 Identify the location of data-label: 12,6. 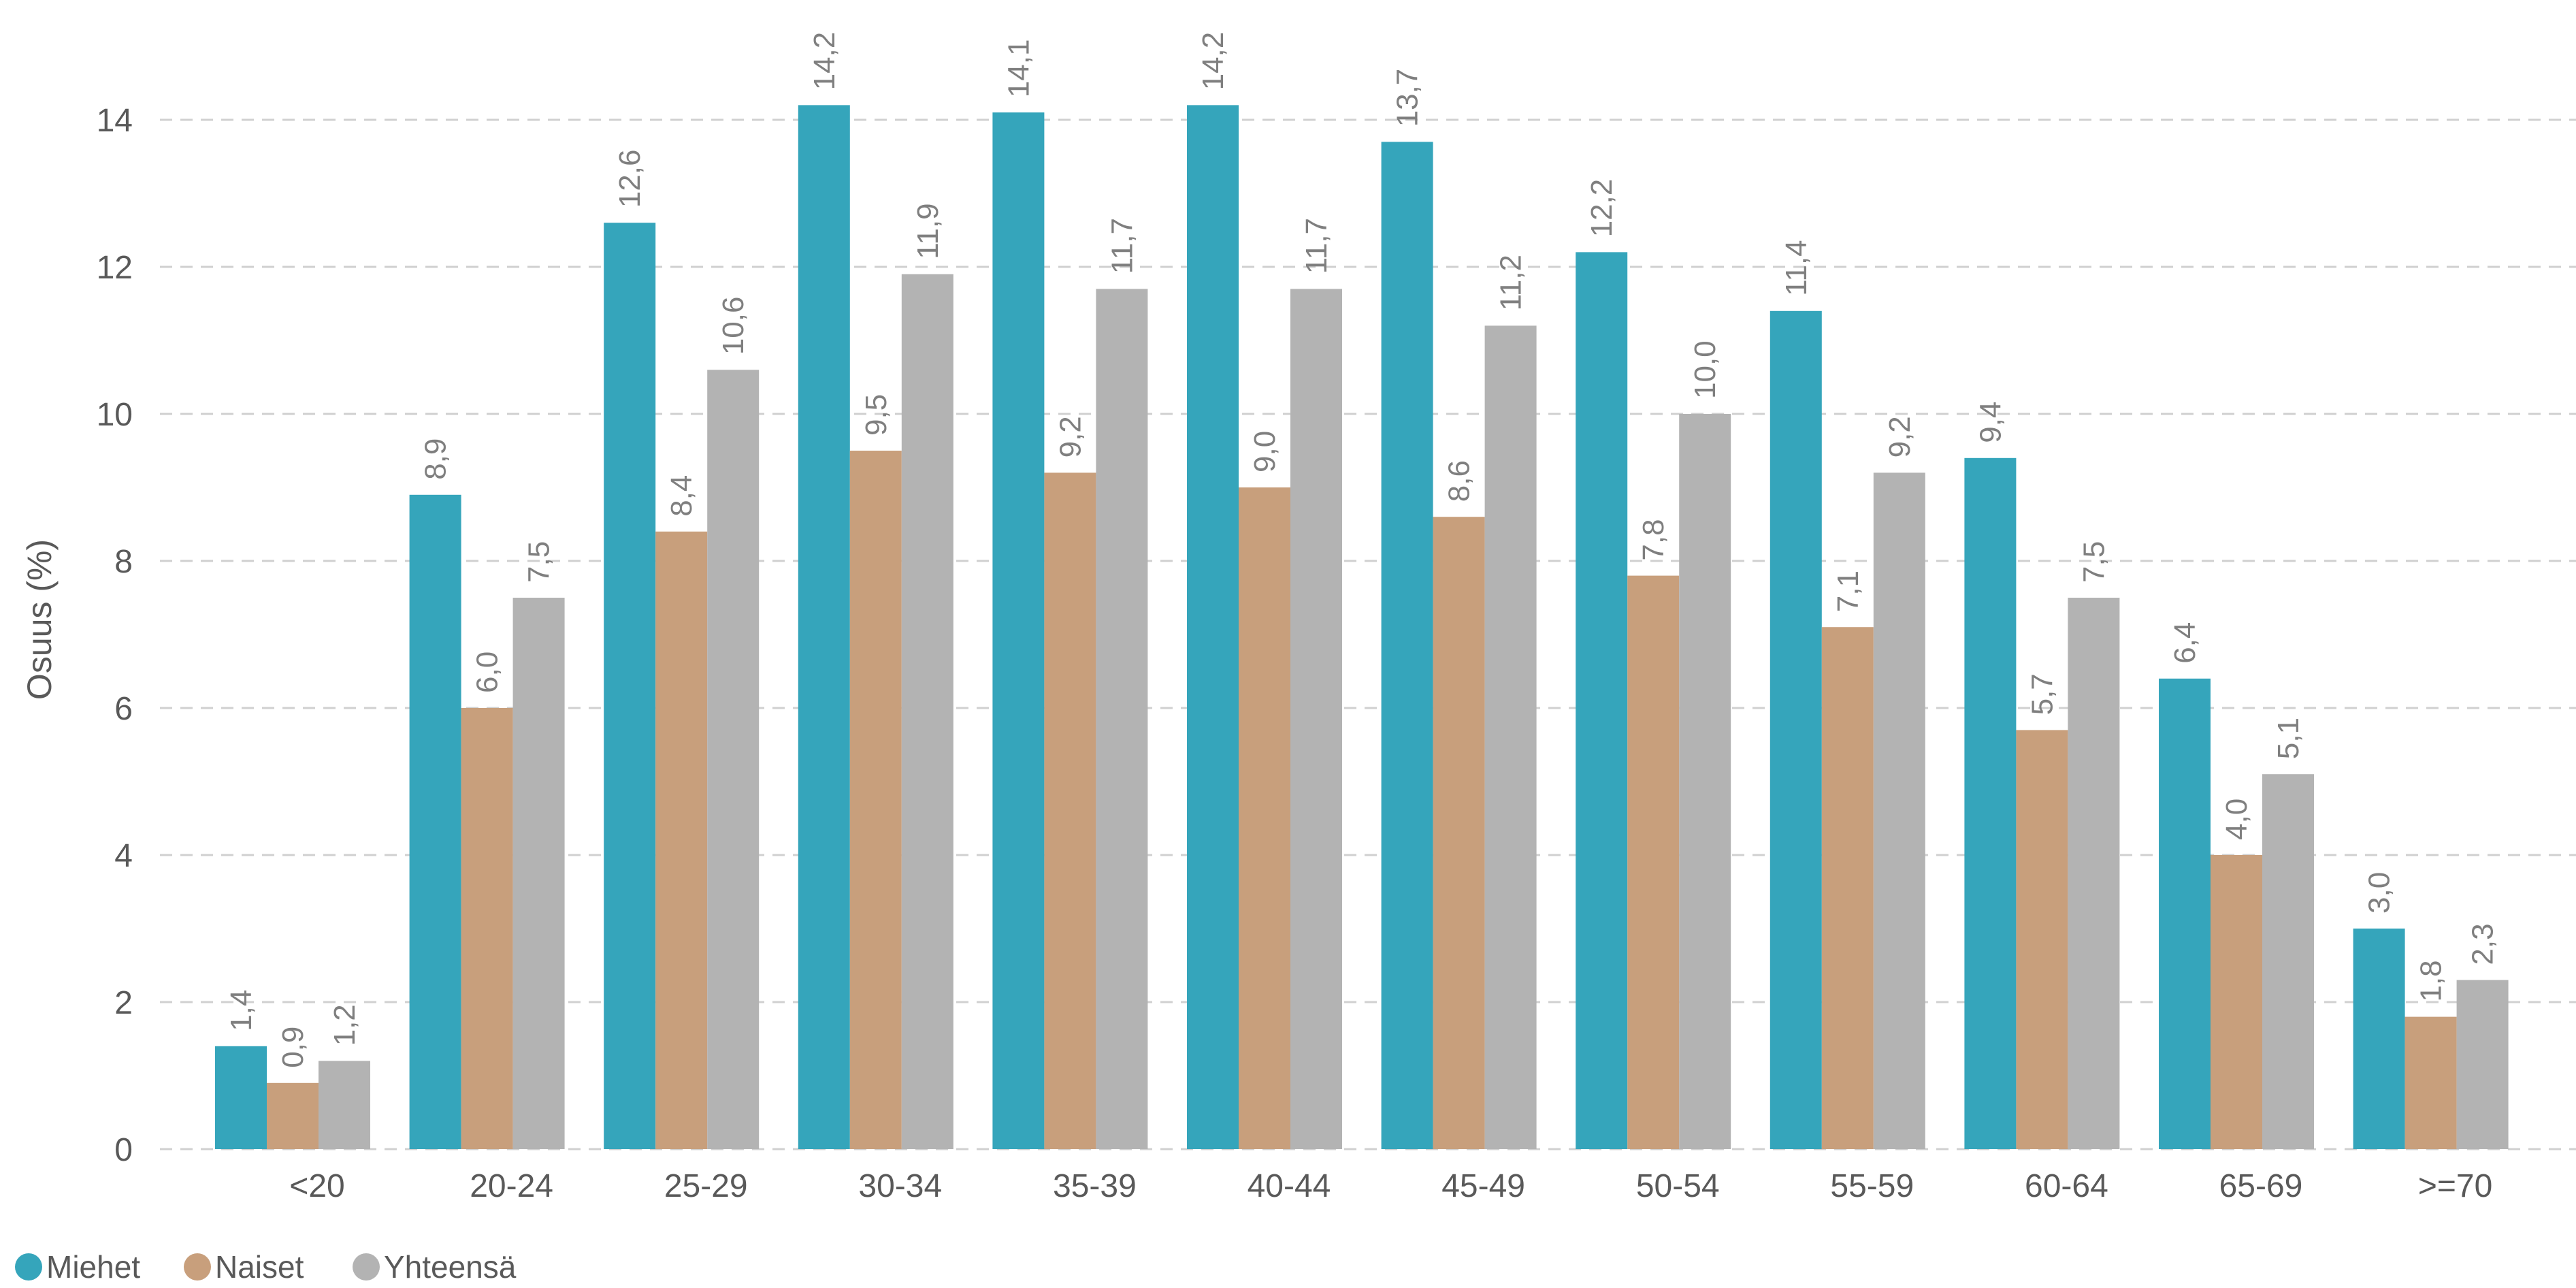
(630, 179).